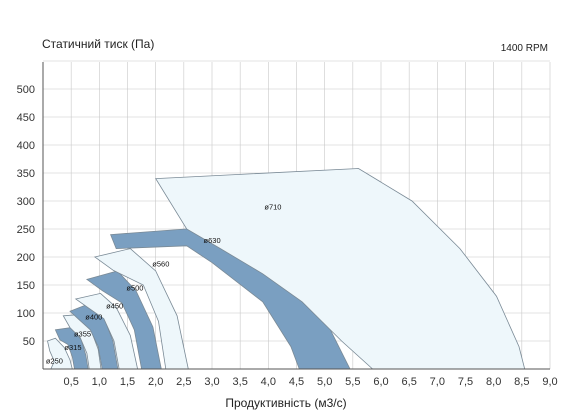 The width and height of the screenshot is (572, 418). What do you see at coordinates (211, 382) in the screenshot?
I see `x-tick-label: 3,0` at bounding box center [211, 382].